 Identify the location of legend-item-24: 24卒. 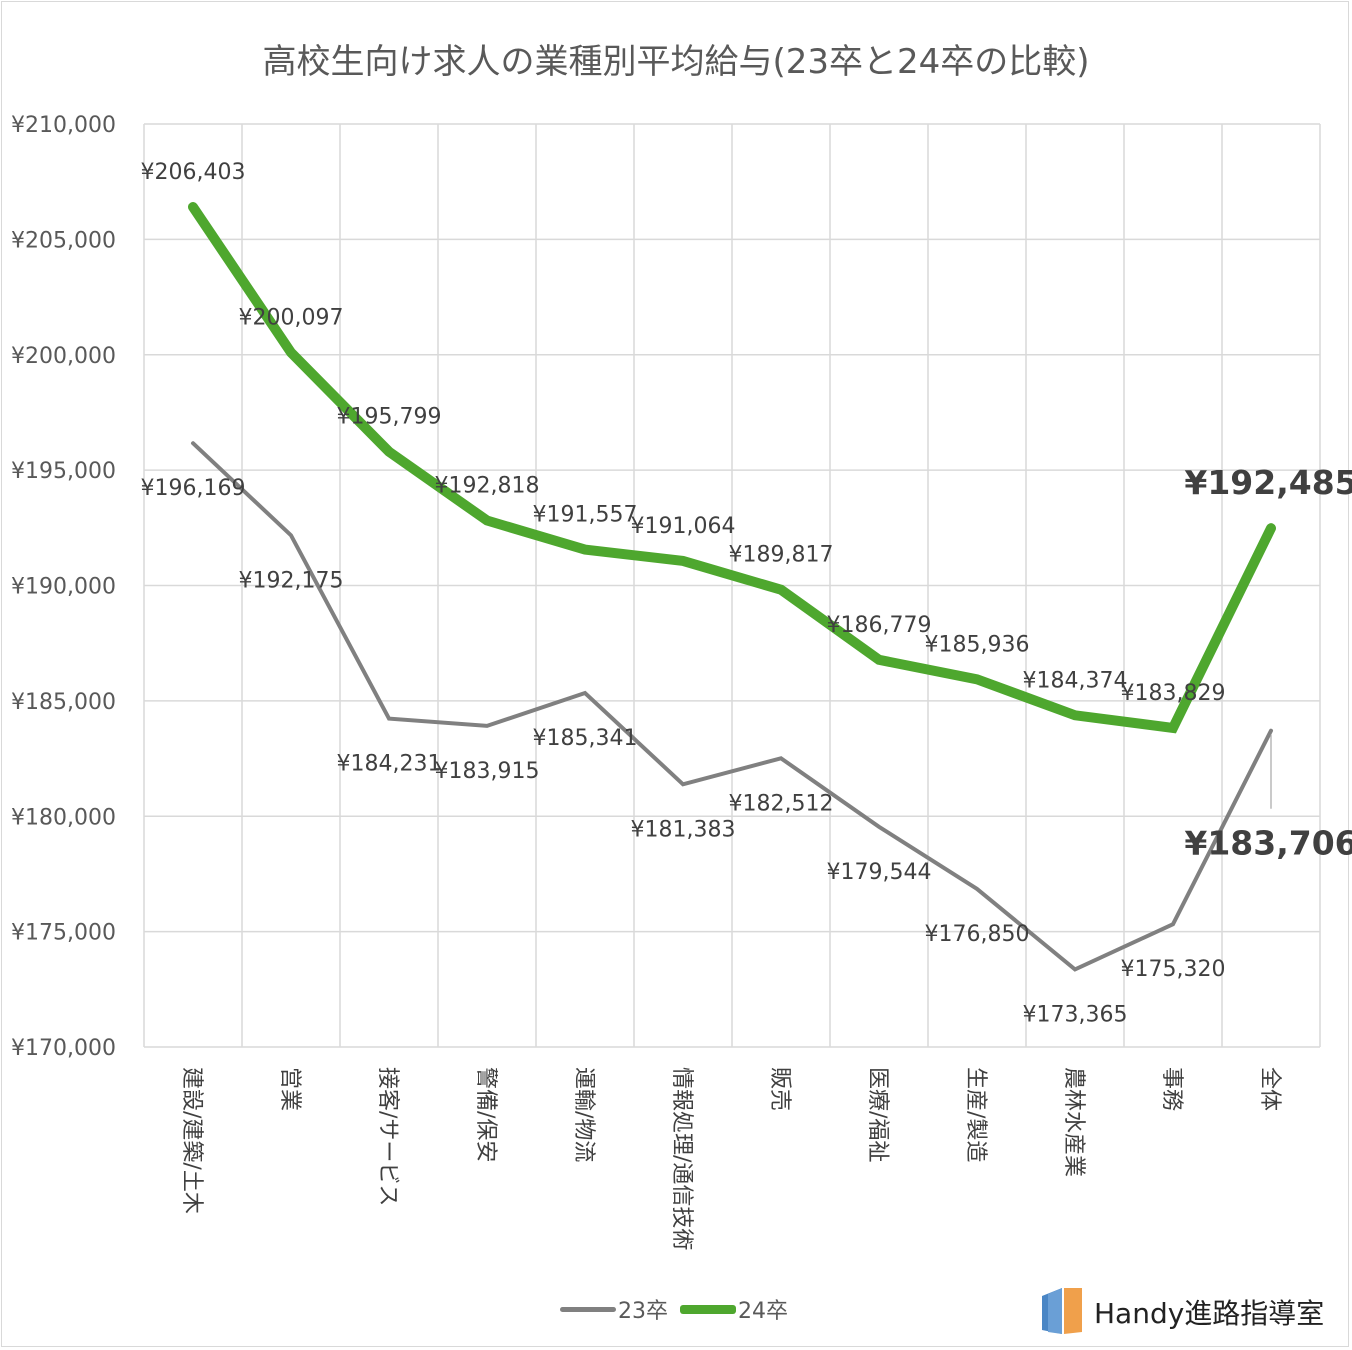
(734, 1309).